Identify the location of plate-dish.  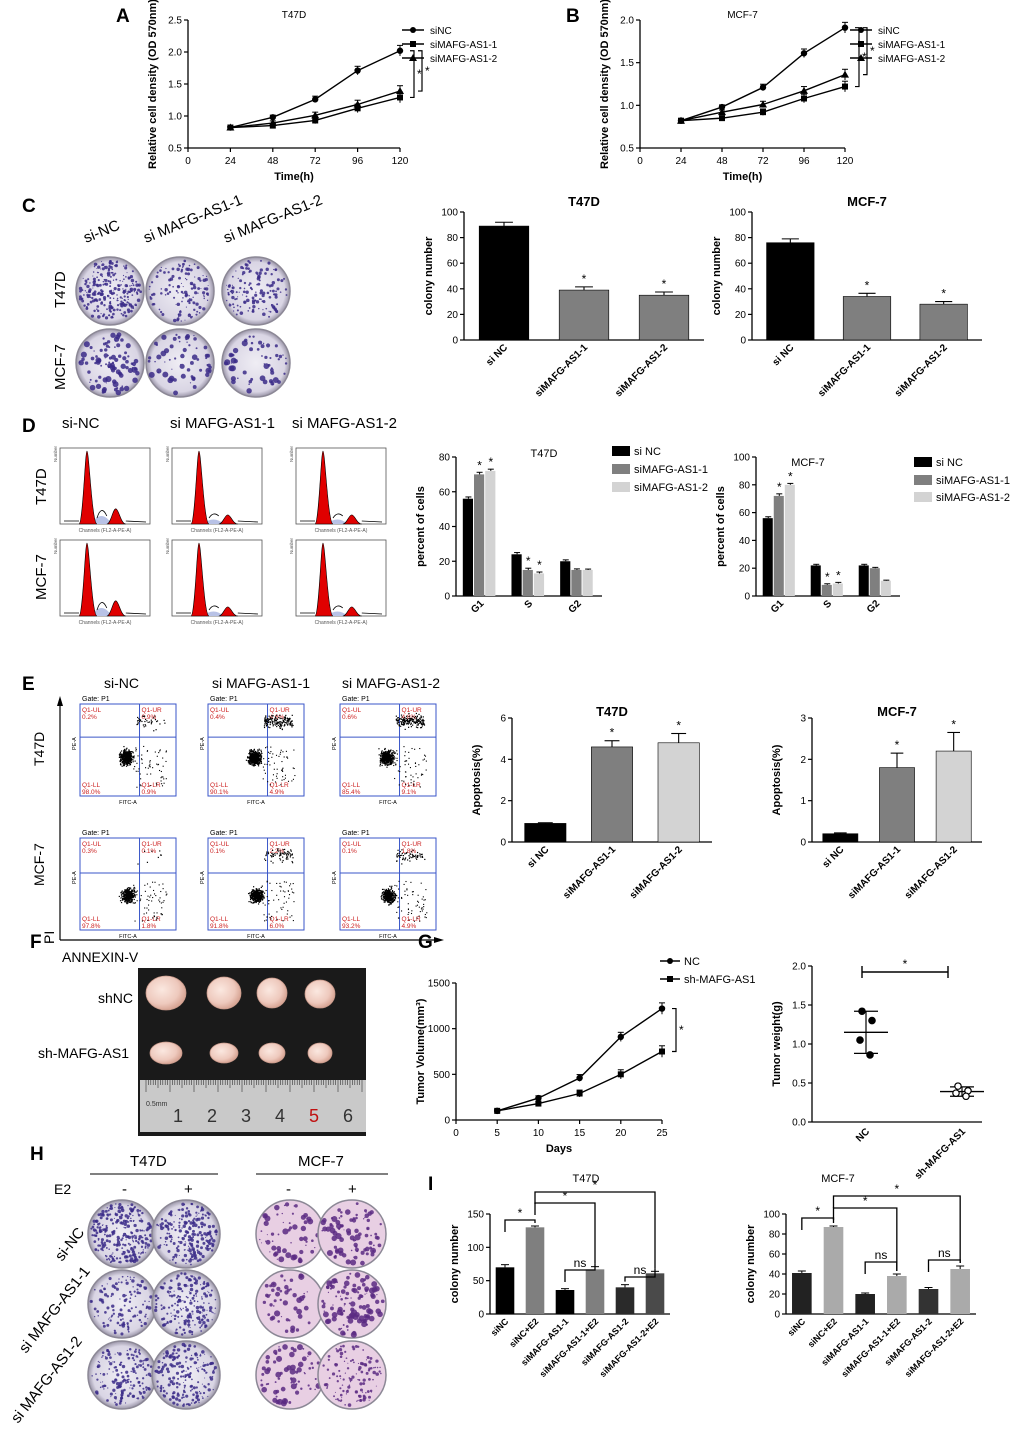
(290, 1234).